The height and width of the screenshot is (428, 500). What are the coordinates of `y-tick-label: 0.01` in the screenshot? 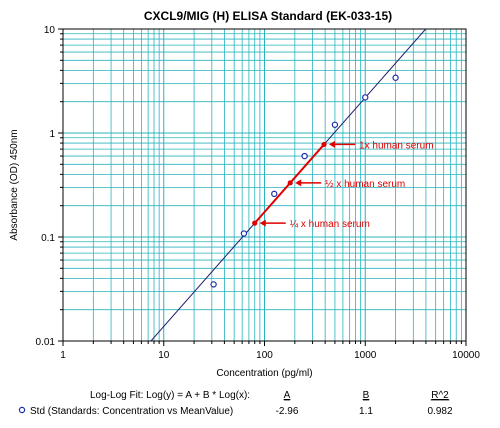 It's located at (46, 342).